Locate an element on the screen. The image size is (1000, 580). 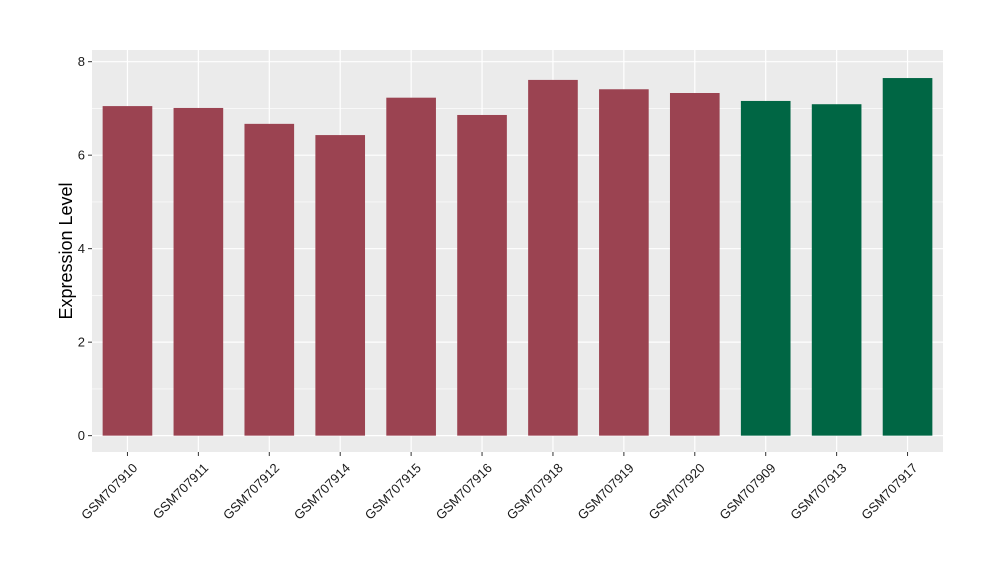
y-tick-label: 4 is located at coordinates (81, 248).